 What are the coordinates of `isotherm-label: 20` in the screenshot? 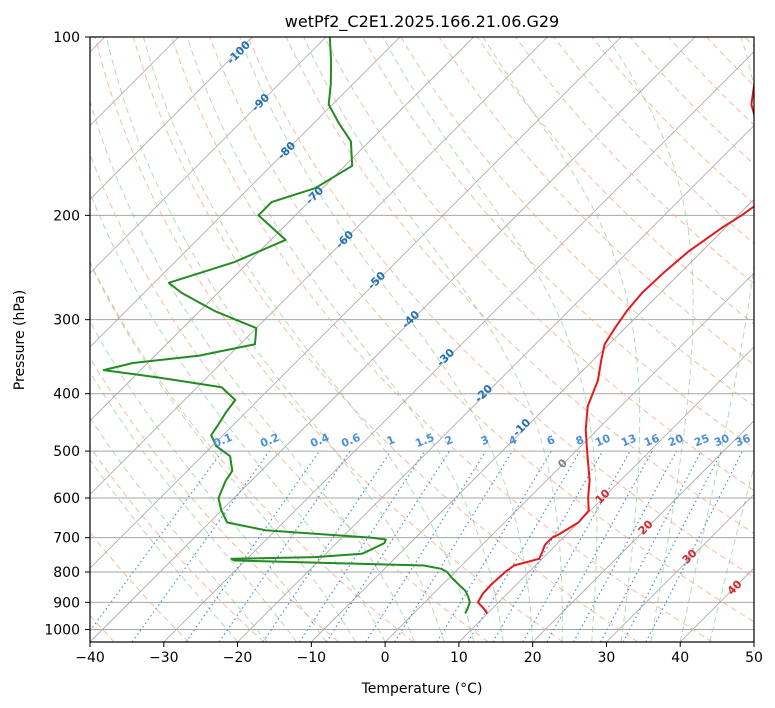 It's located at (646, 527).